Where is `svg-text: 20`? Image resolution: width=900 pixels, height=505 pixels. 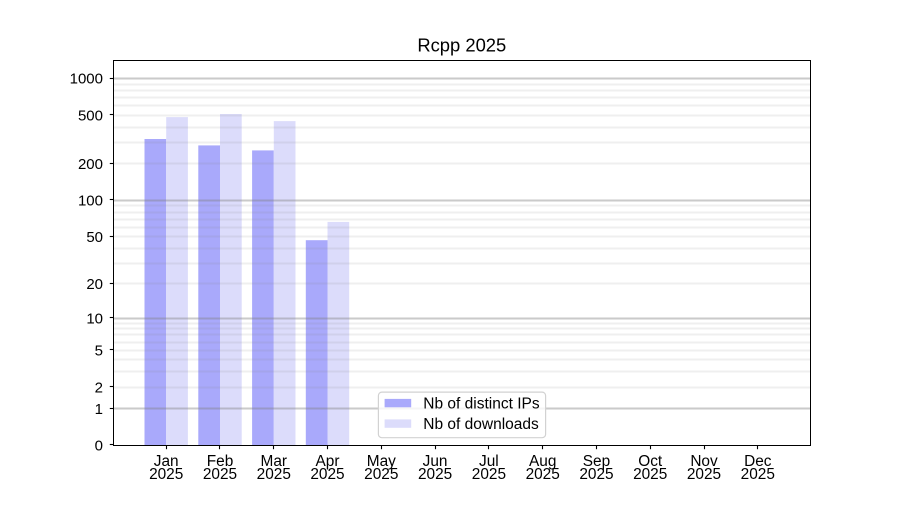
svg-text: 20 is located at coordinates (94, 284).